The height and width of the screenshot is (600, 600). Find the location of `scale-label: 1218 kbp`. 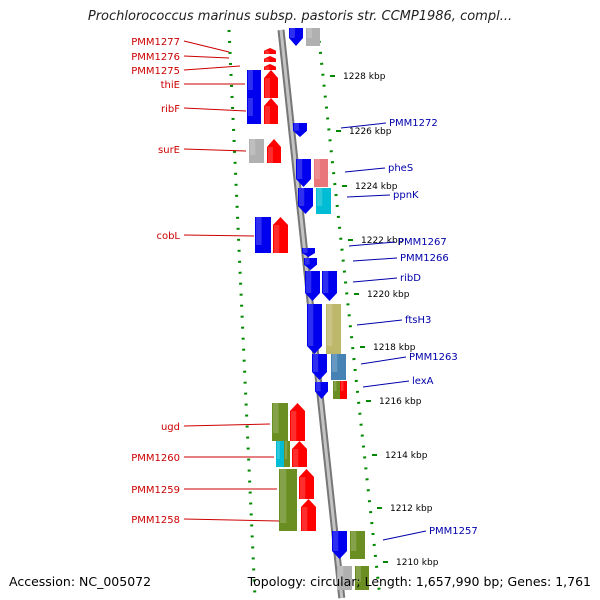

scale-label: 1218 kbp is located at coordinates (394, 348).